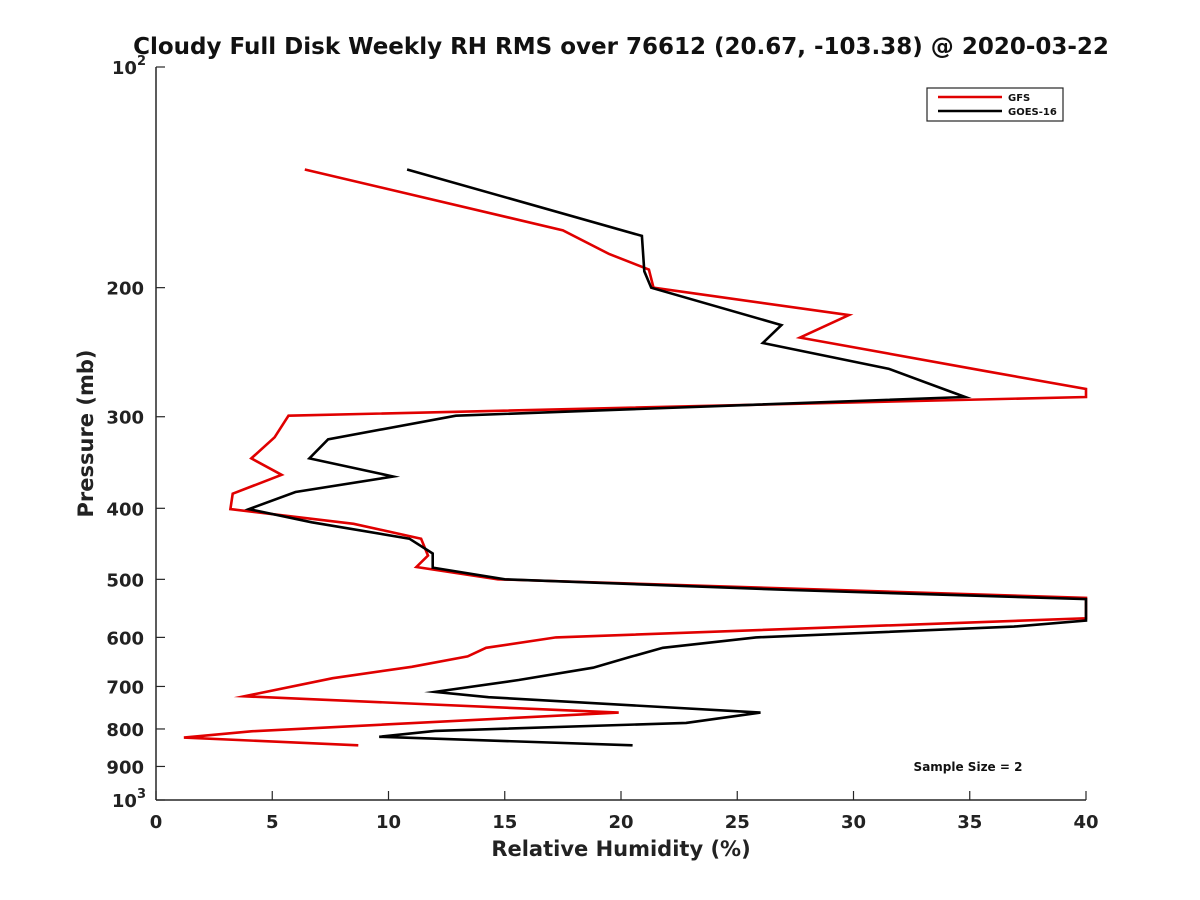 Image resolution: width=1200 pixels, height=900 pixels. What do you see at coordinates (969, 822) in the screenshot?
I see `x-tick-label: 35` at bounding box center [969, 822].